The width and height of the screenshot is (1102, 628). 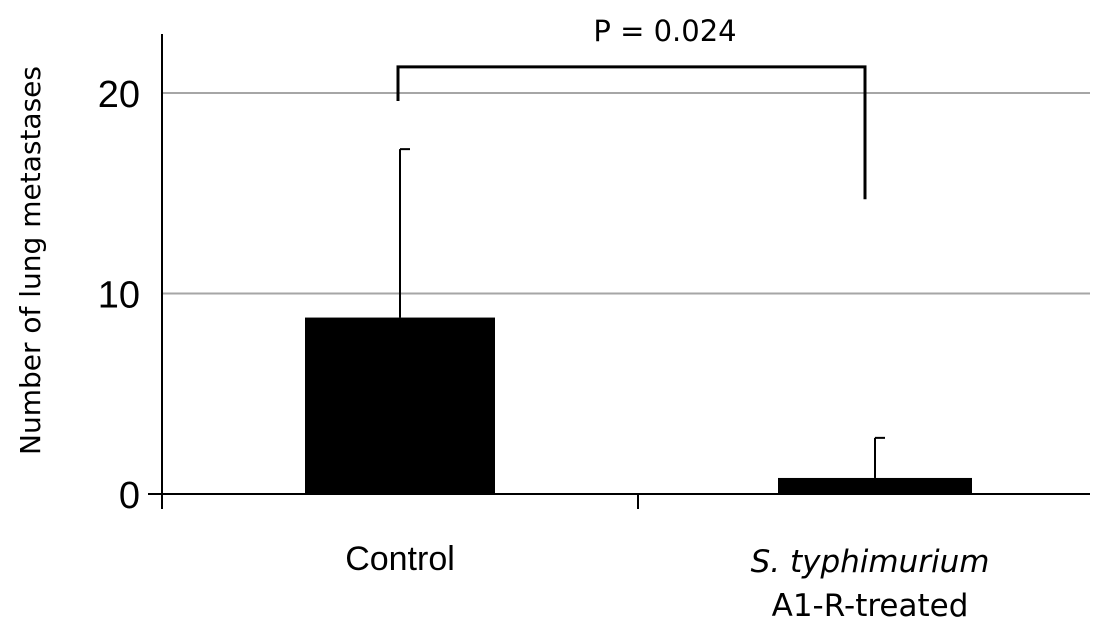 I want to click on x-tick-label-treated-line2: A1-R-treated, so click(x=870, y=606).